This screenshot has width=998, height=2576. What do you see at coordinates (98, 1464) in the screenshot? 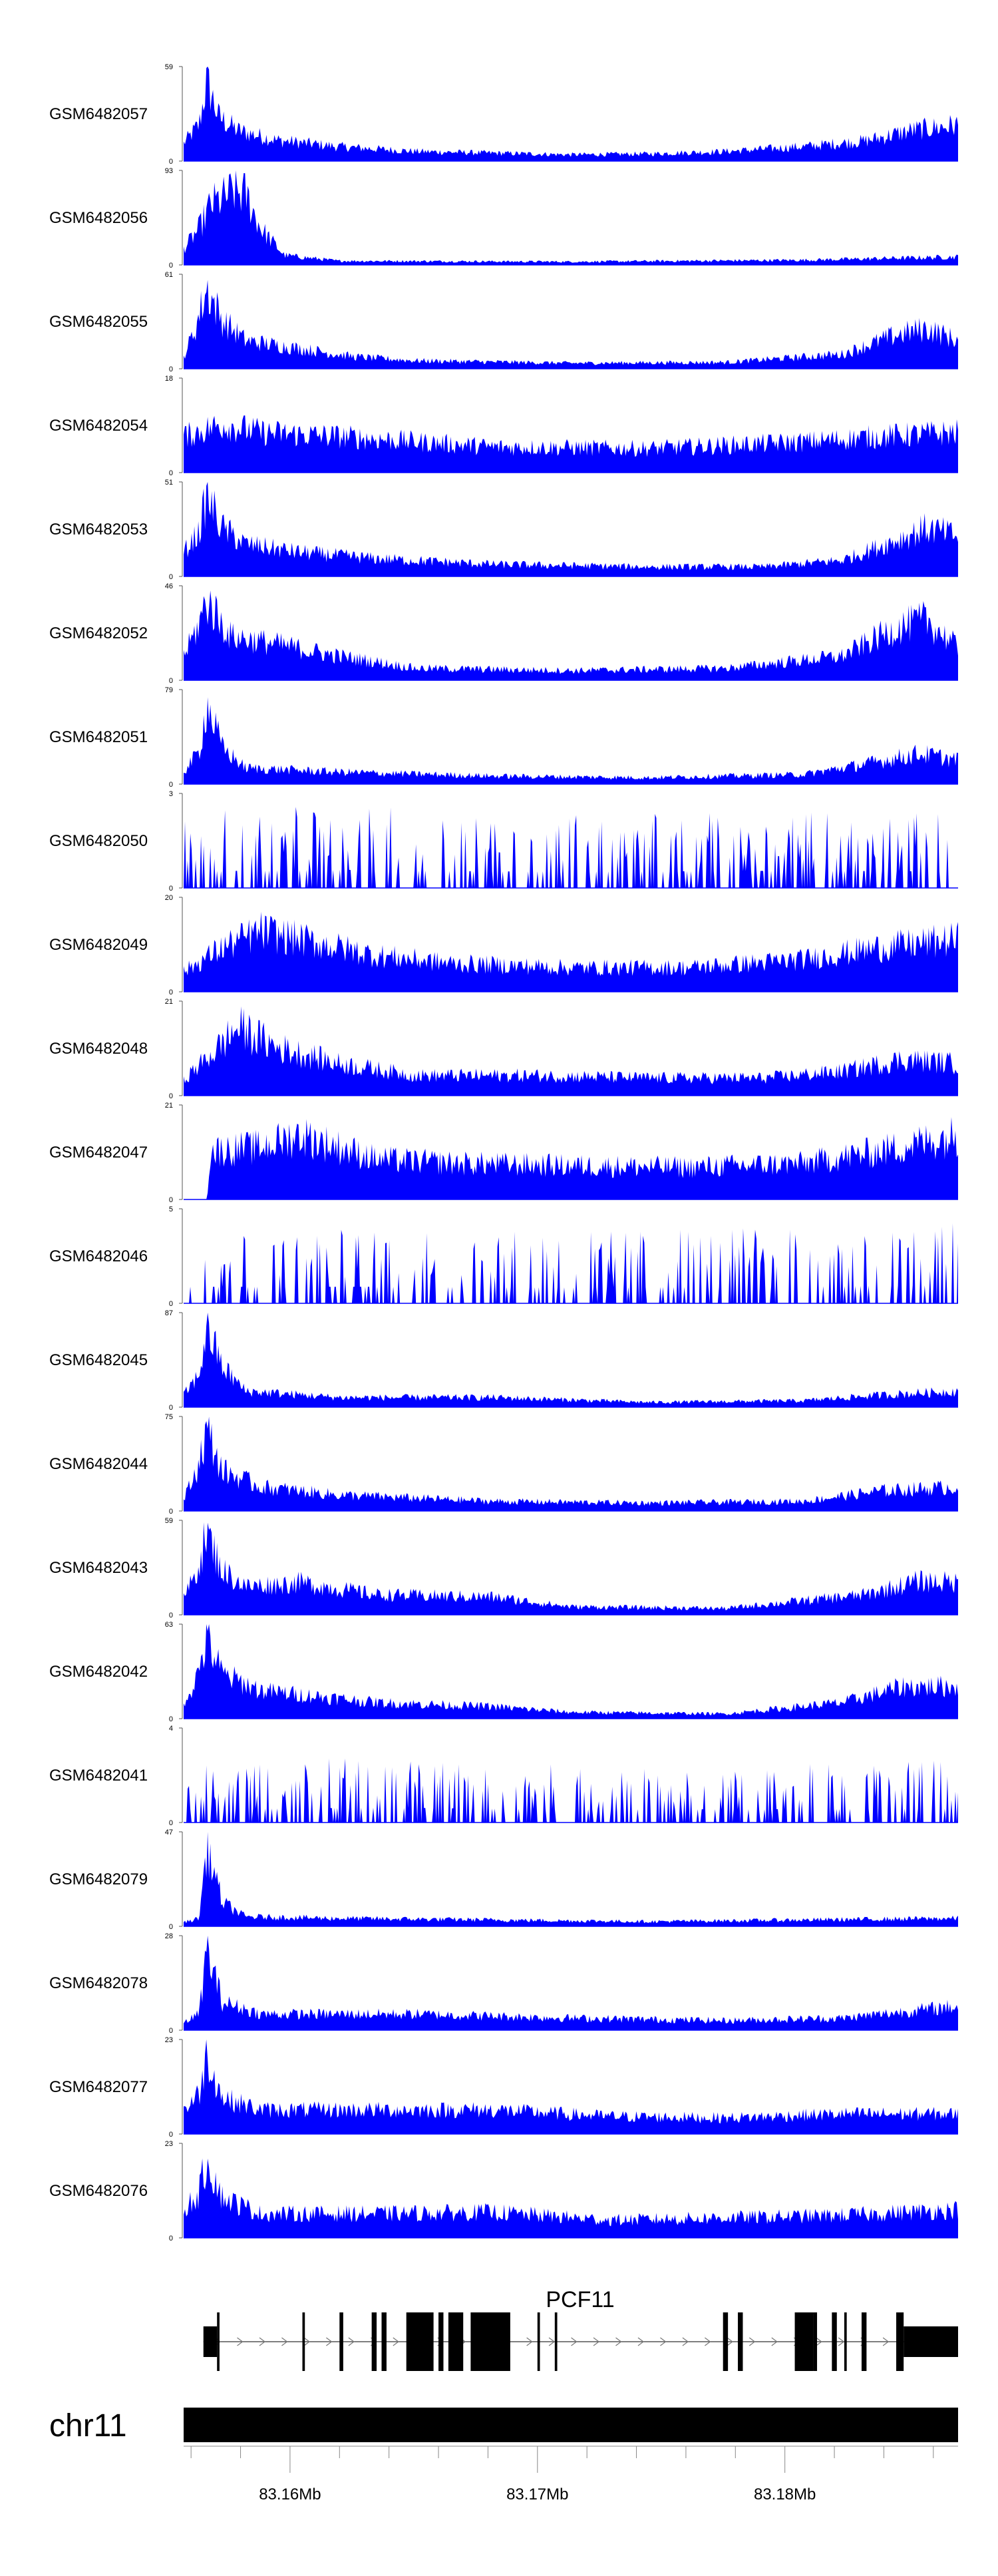
I see `track-label: GSM6482044` at bounding box center [98, 1464].